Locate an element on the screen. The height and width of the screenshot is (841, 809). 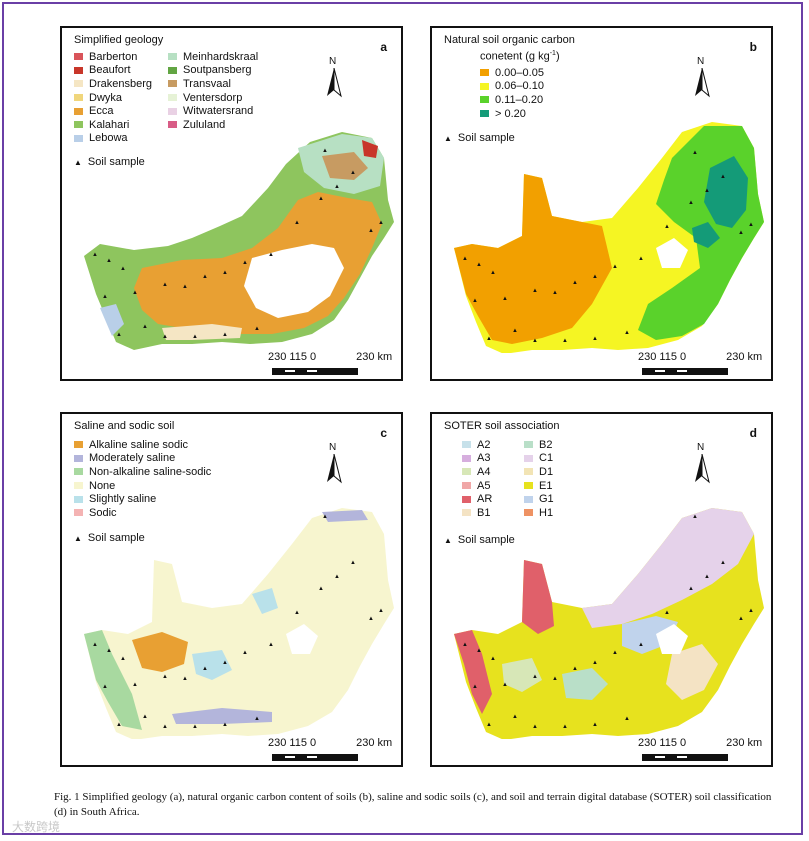
panel-d-title: SOTER soil association is located at coordinates (502, 426).